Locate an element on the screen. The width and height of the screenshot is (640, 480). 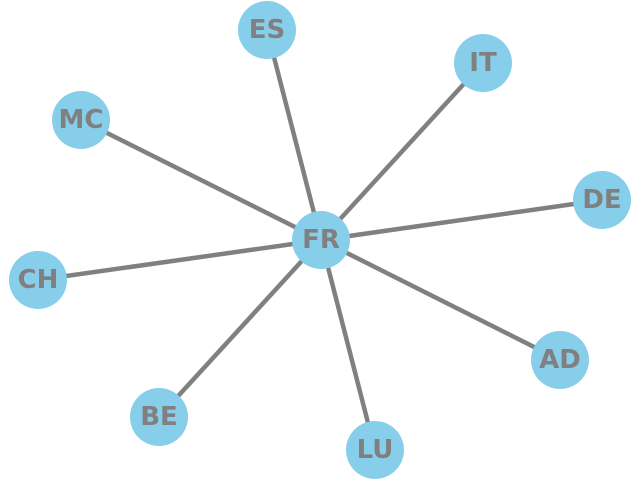
node-label-fr: FR is located at coordinates (321, 240).